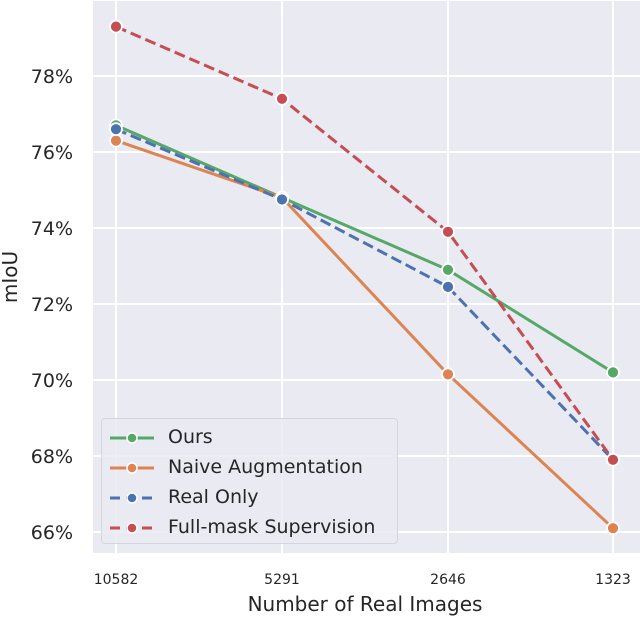 This screenshot has width=640, height=617. I want to click on legend-label: Real Only, so click(213, 497).